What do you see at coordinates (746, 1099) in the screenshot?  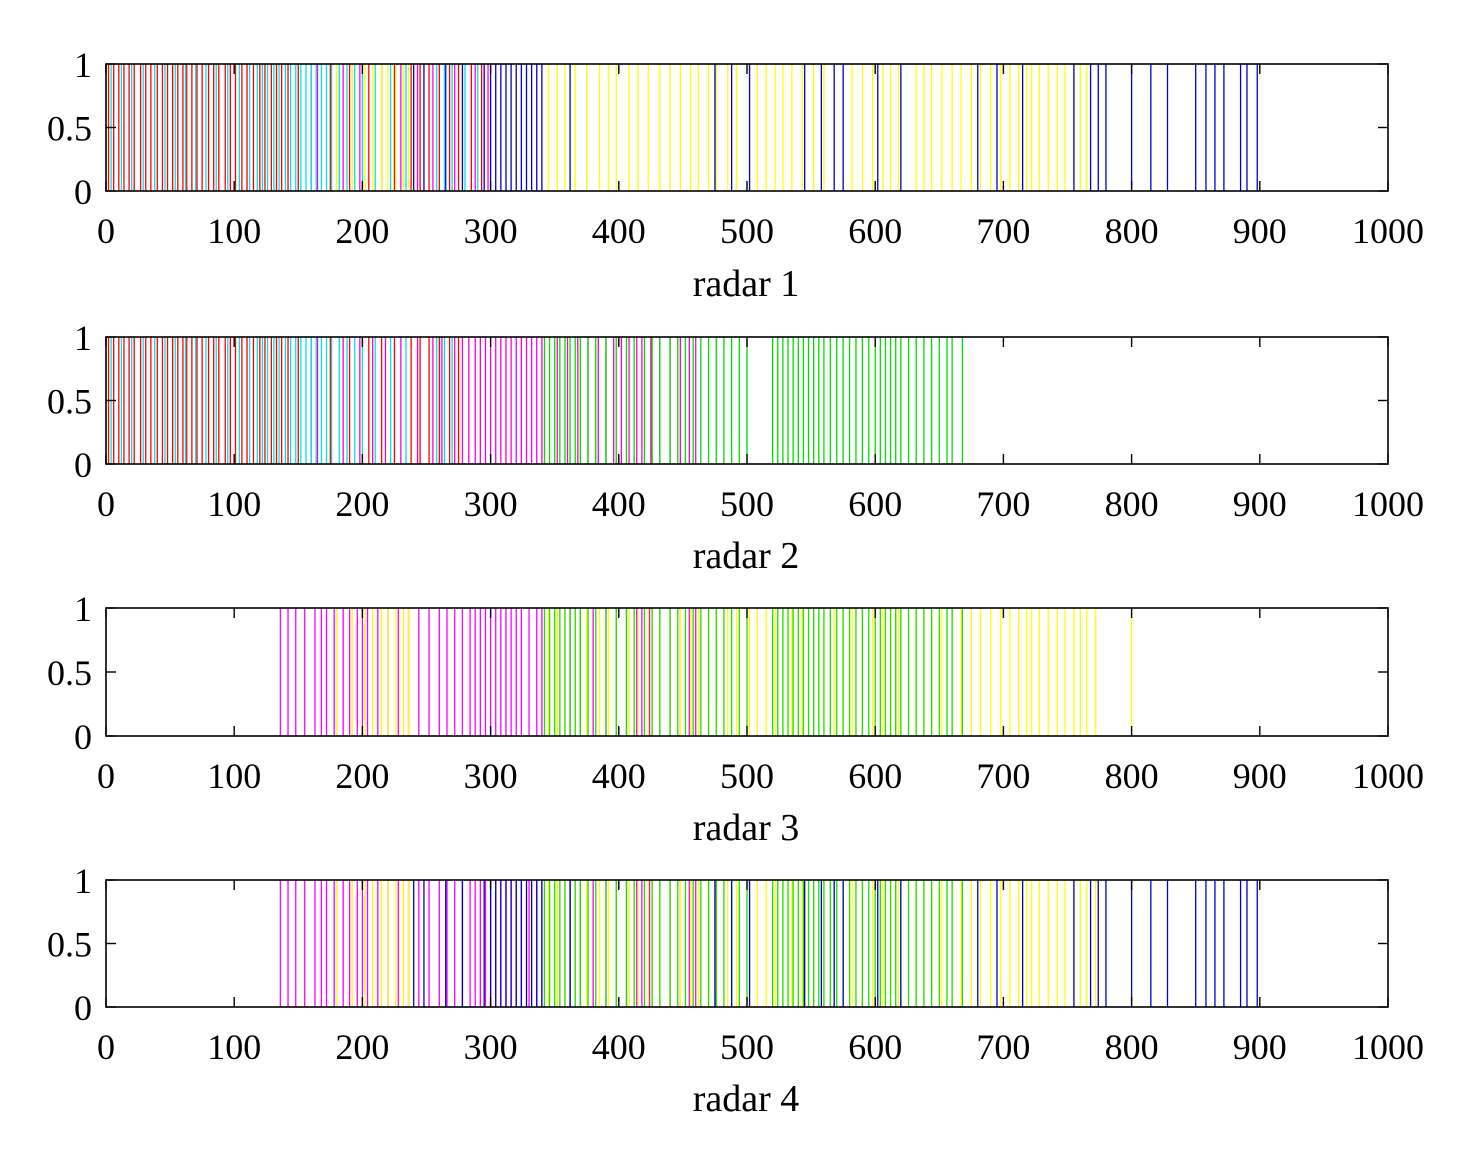 I see `radar-4-xlabel: radar 4` at bounding box center [746, 1099].